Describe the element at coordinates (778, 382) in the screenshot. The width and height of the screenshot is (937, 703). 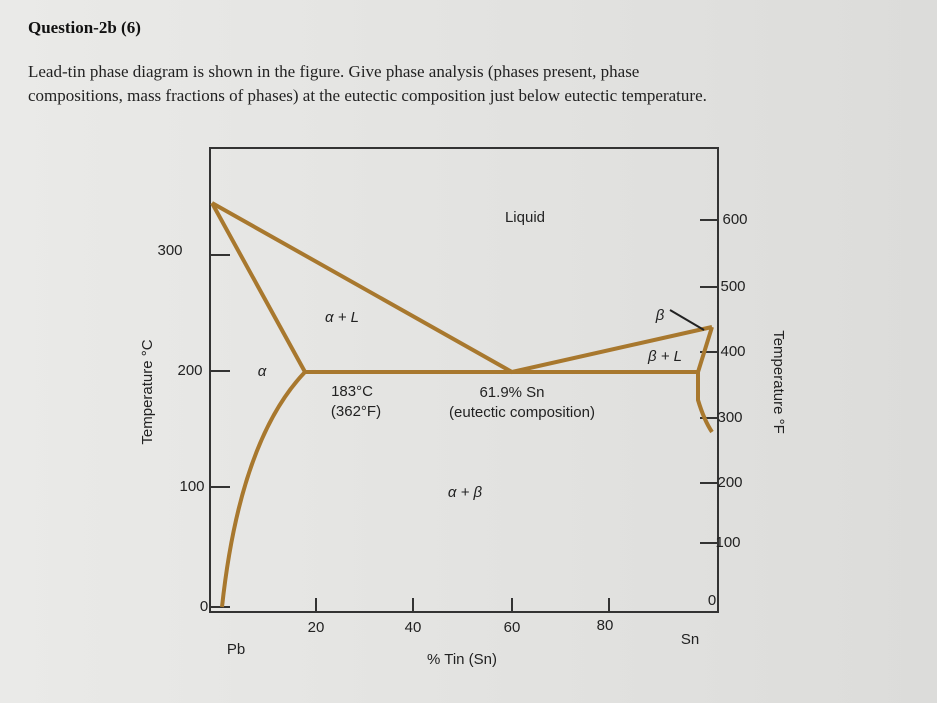
I see `right-axis-label: Temperature °F` at that location.